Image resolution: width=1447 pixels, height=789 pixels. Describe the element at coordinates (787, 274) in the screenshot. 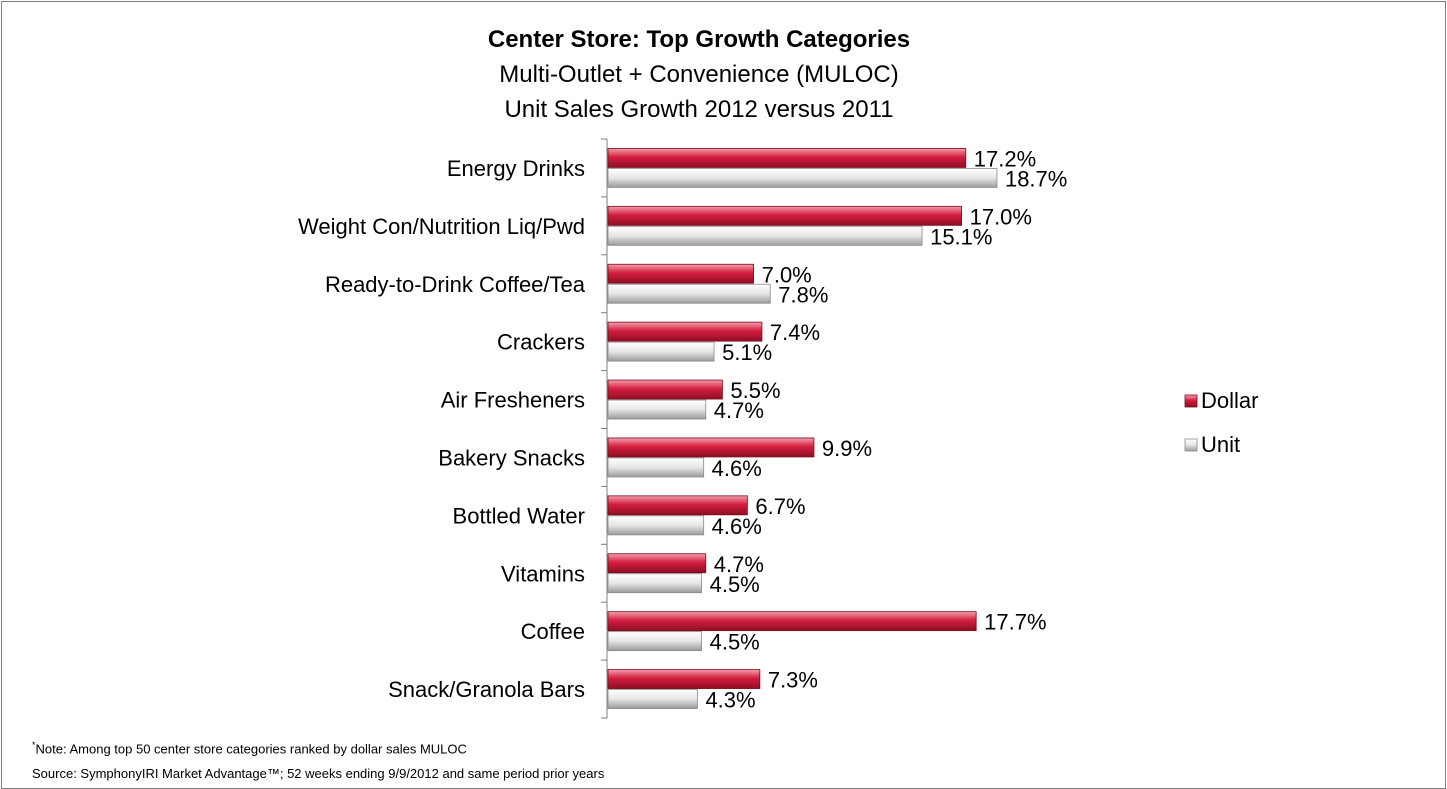

I see `data-label-dollar: 7.0%` at that location.